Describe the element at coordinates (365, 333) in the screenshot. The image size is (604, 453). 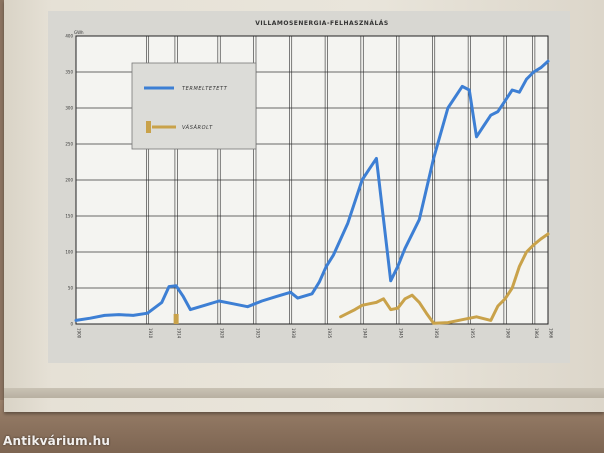
I see `x-tick-label: 1940` at that location.